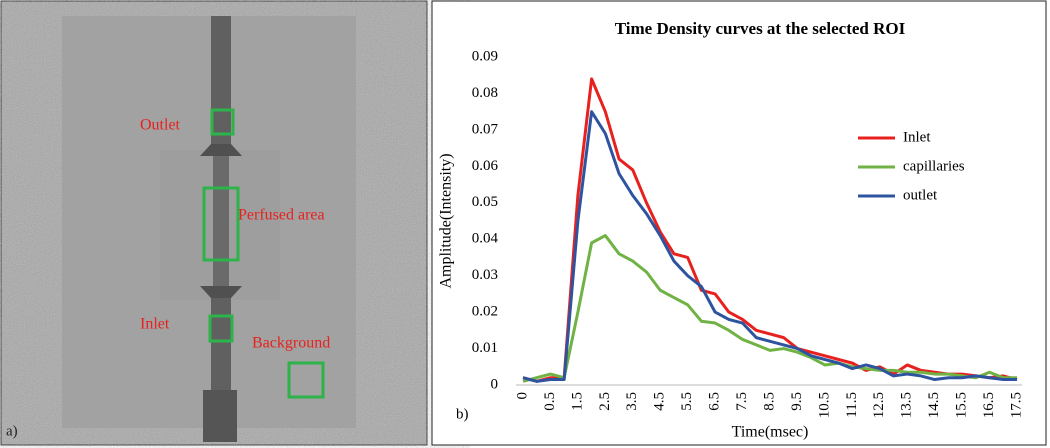  Describe the element at coordinates (920, 195) in the screenshot. I see `legend-label: outlet` at that location.